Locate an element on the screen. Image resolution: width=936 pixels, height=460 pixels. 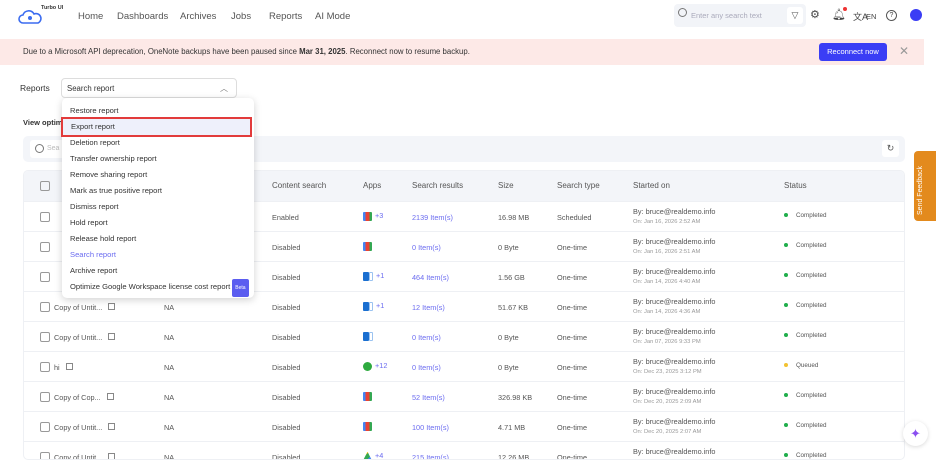
search-results-link: 2139 Item(s) is located at coordinates (432, 217).